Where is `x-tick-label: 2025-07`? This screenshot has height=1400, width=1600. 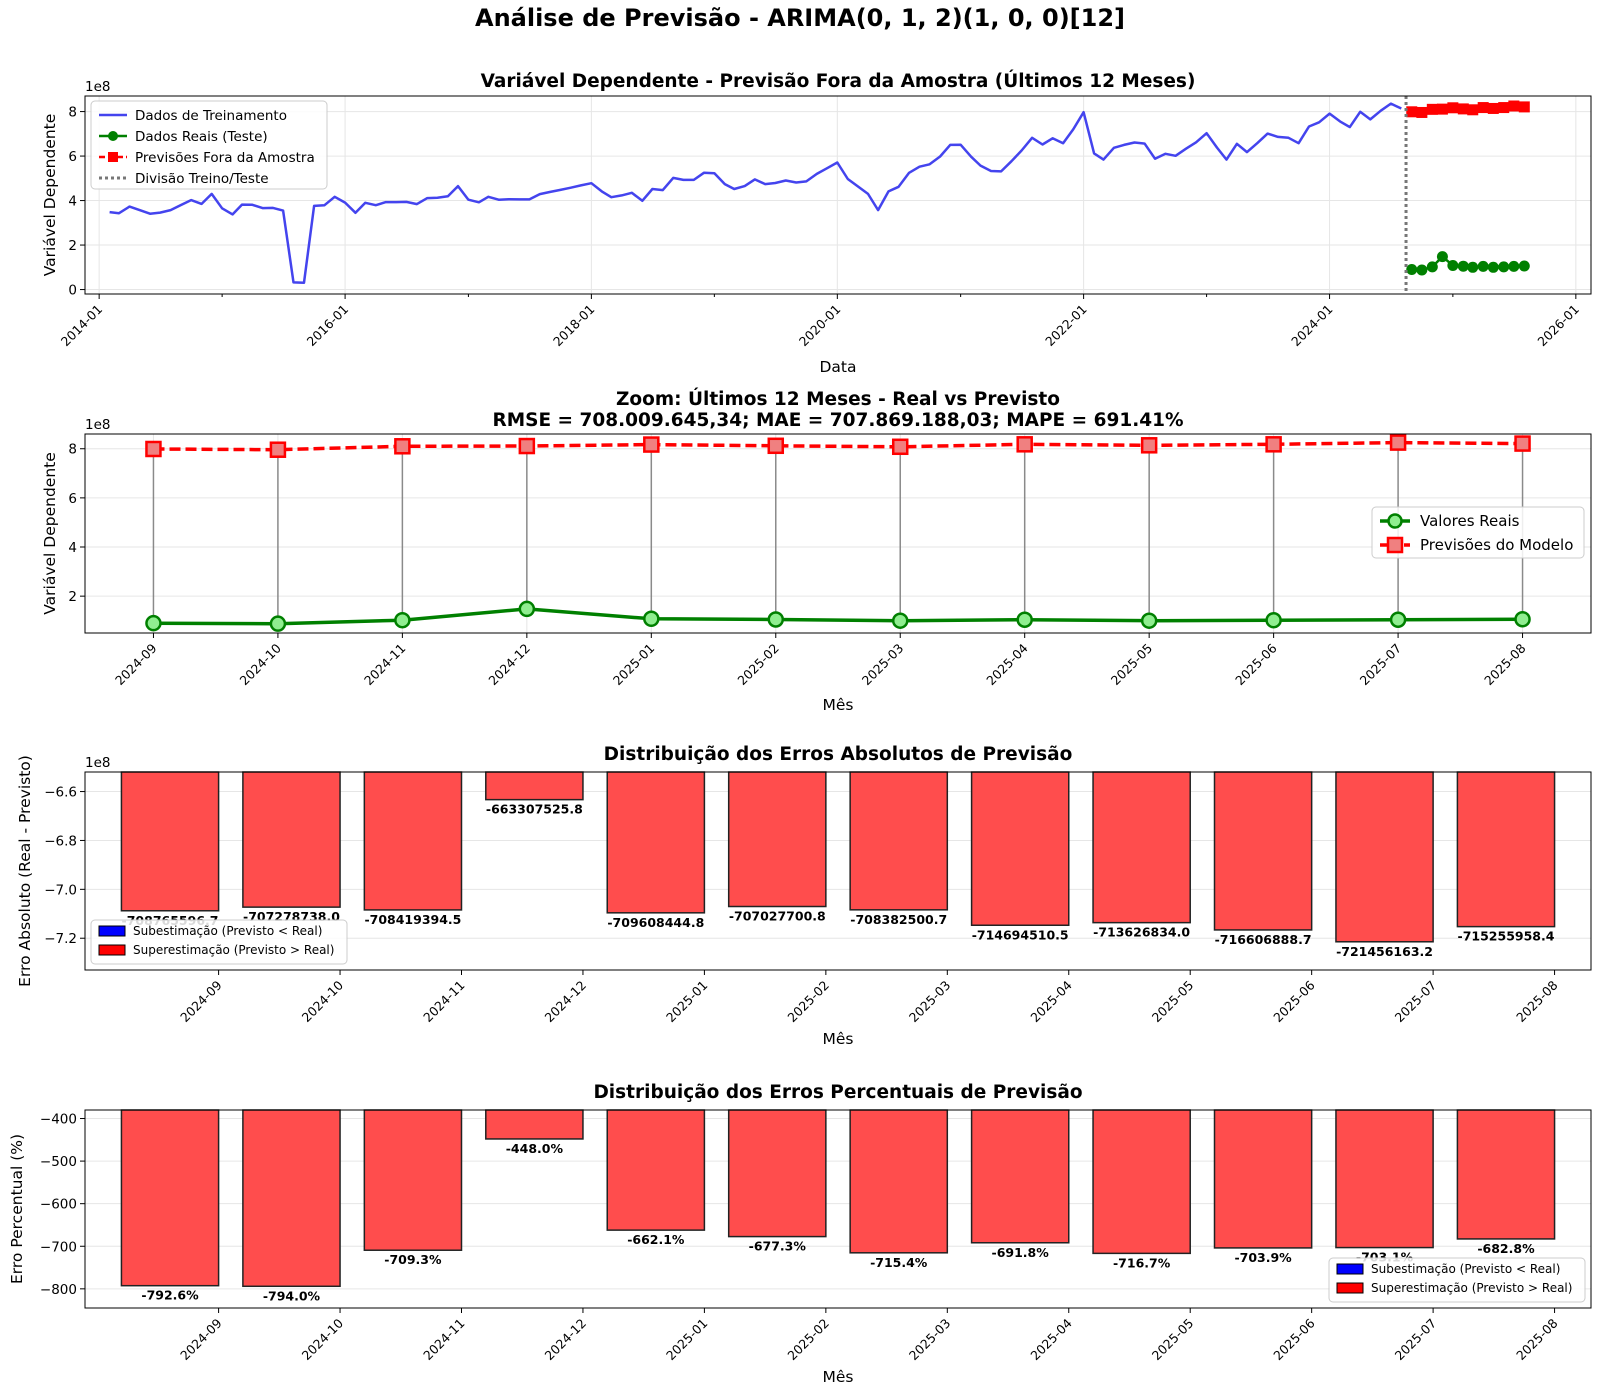 x-tick-label: 2025-07 is located at coordinates (1381, 665).